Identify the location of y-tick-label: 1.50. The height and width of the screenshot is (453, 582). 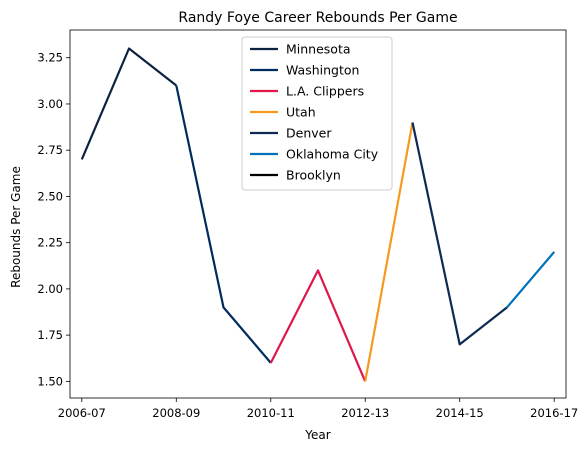
(50, 381).